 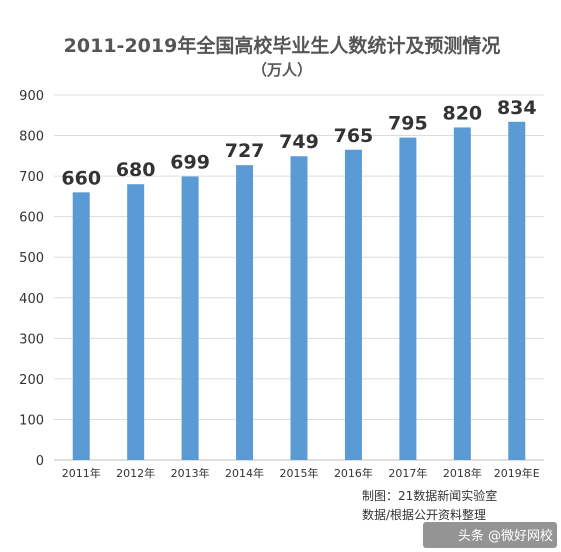 What do you see at coordinates (353, 473) in the screenshot?
I see `x-tick-label: 2016年` at bounding box center [353, 473].